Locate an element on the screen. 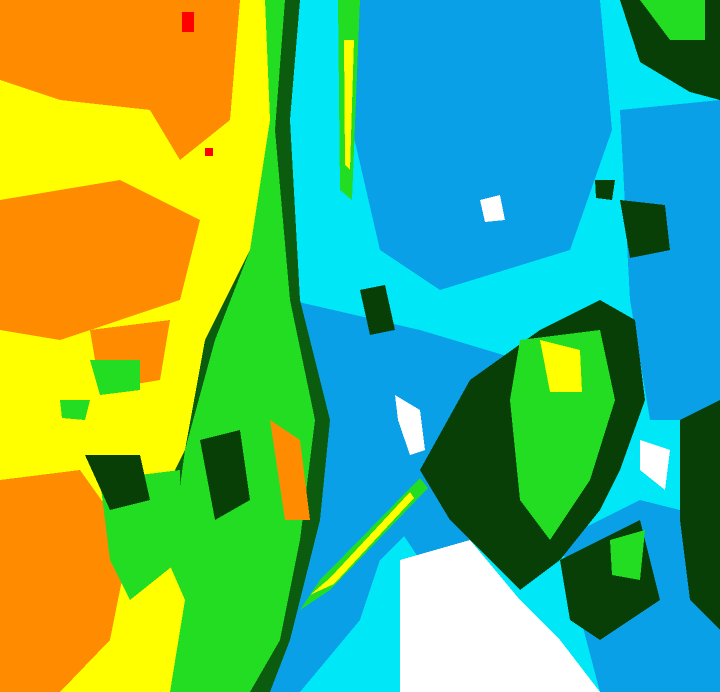 Image resolution: width=720 pixels, height=692 pixels. blue-area is located at coordinates (670, 260).